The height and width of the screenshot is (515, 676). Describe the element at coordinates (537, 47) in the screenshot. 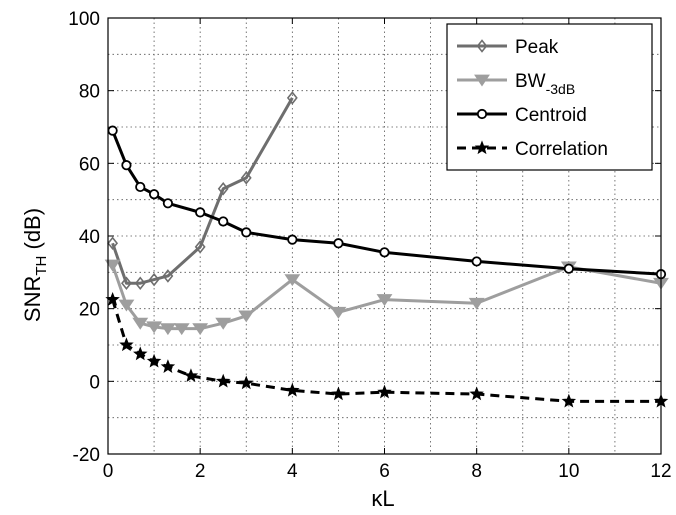

I see `legend-label: Peak` at that location.